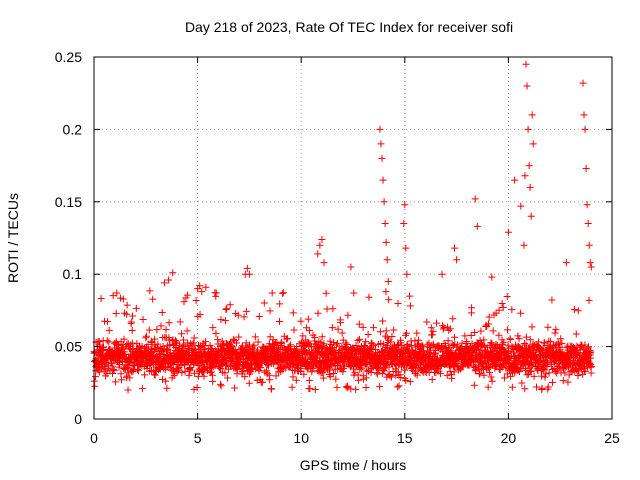 The width and height of the screenshot is (640, 480). I want to click on x-tick-label: 15, so click(405, 438).